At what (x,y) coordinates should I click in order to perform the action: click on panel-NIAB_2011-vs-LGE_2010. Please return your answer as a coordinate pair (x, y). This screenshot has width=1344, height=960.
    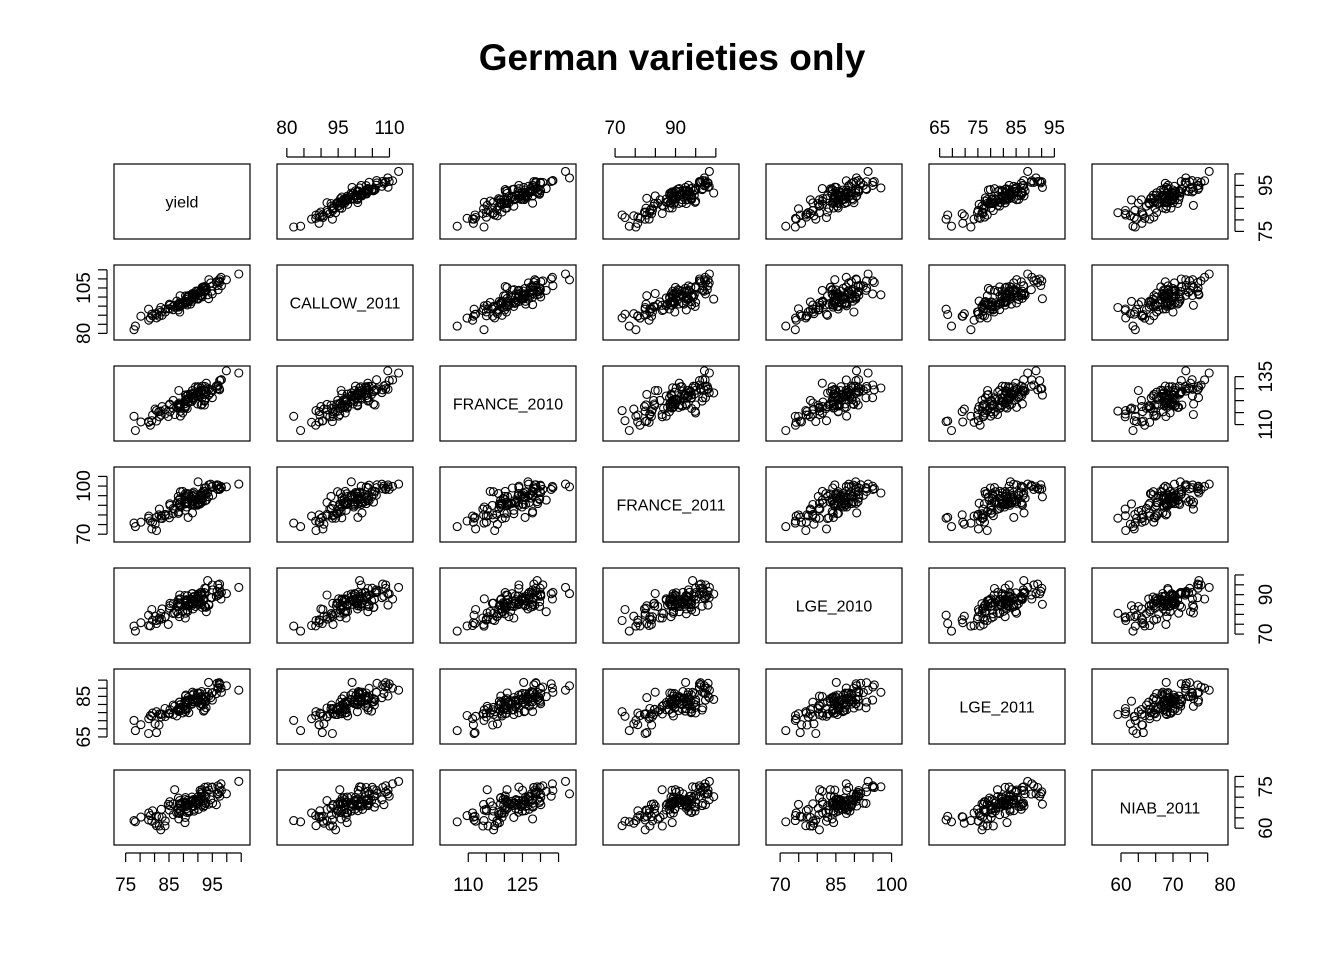
    Looking at the image, I should click on (834, 807).